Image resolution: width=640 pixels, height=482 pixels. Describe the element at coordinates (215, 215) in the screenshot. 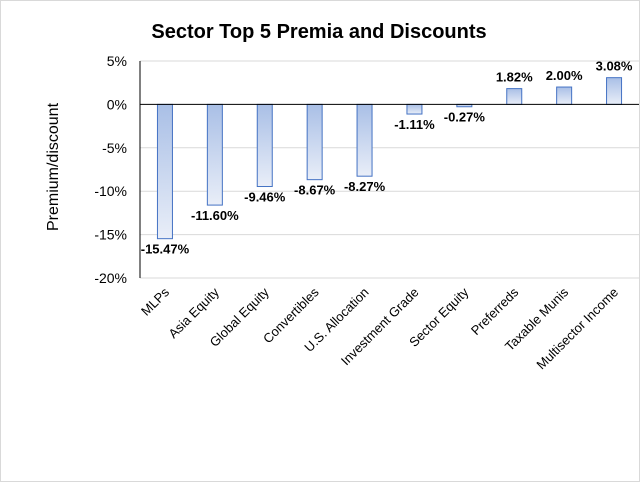

I see `data-label: -11.60%` at that location.